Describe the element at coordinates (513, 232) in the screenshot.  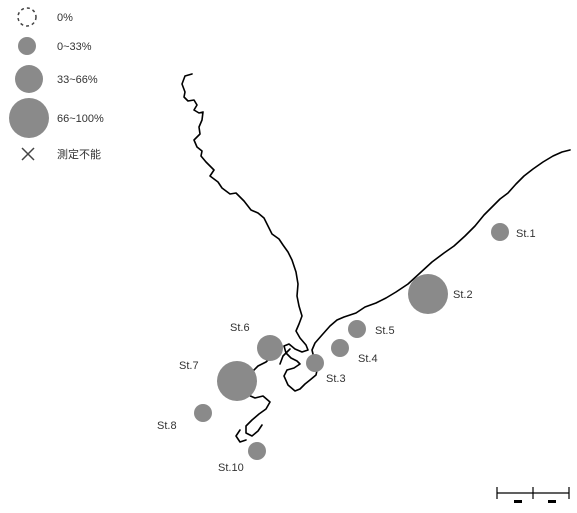
I see `station-st1: St.1` at that location.